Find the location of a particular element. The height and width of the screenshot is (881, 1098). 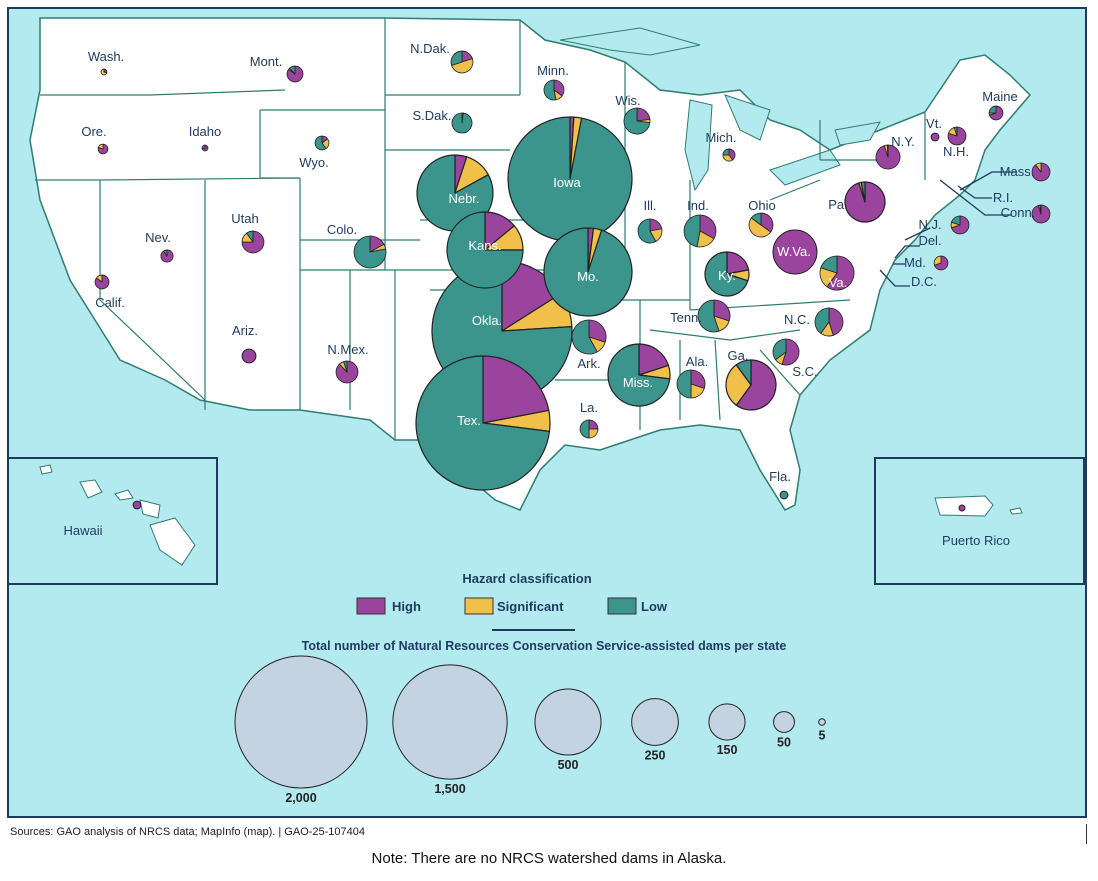

pie-tex is located at coordinates (483, 423).